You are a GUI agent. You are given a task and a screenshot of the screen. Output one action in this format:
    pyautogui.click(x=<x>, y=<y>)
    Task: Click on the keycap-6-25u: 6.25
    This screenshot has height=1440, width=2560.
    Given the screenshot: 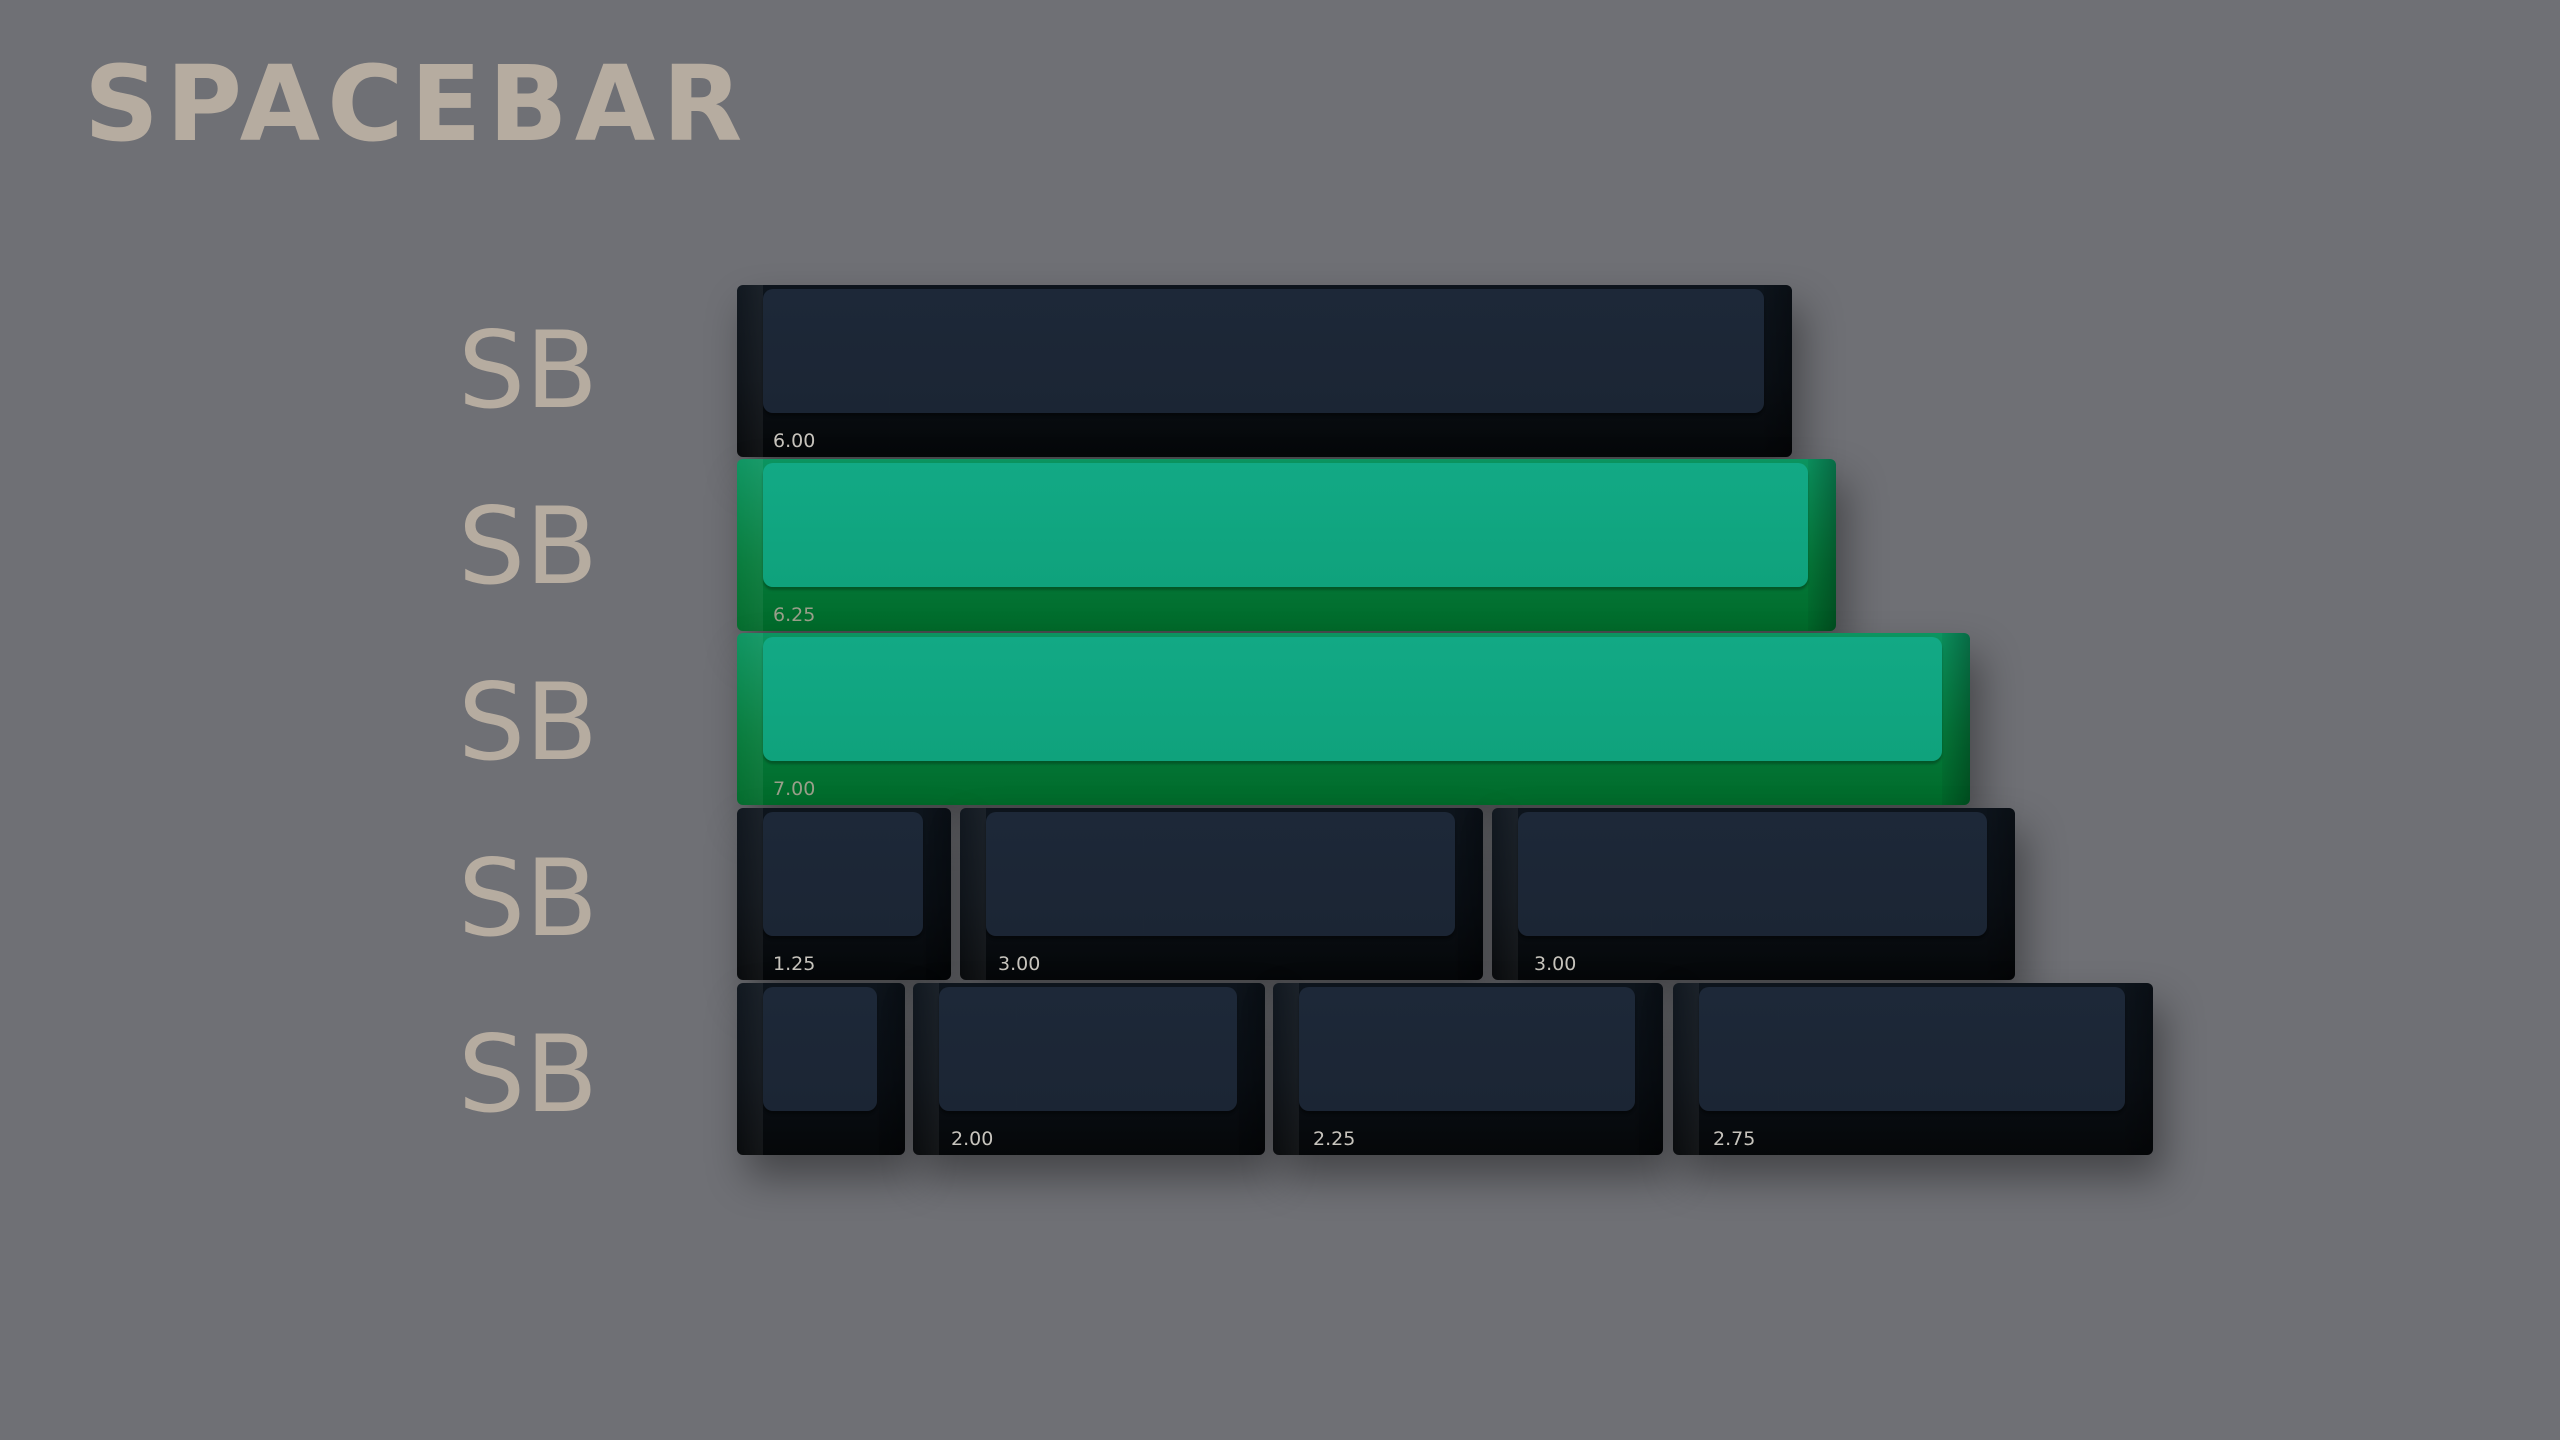 What is the action you would take?
    pyautogui.click(x=1286, y=545)
    